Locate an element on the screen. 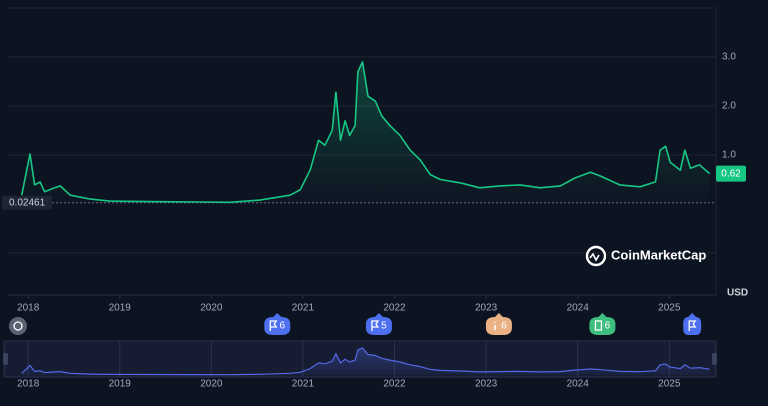 This screenshot has width=768, height=406. brand-logo: CoinMarketCap is located at coordinates (645, 256).